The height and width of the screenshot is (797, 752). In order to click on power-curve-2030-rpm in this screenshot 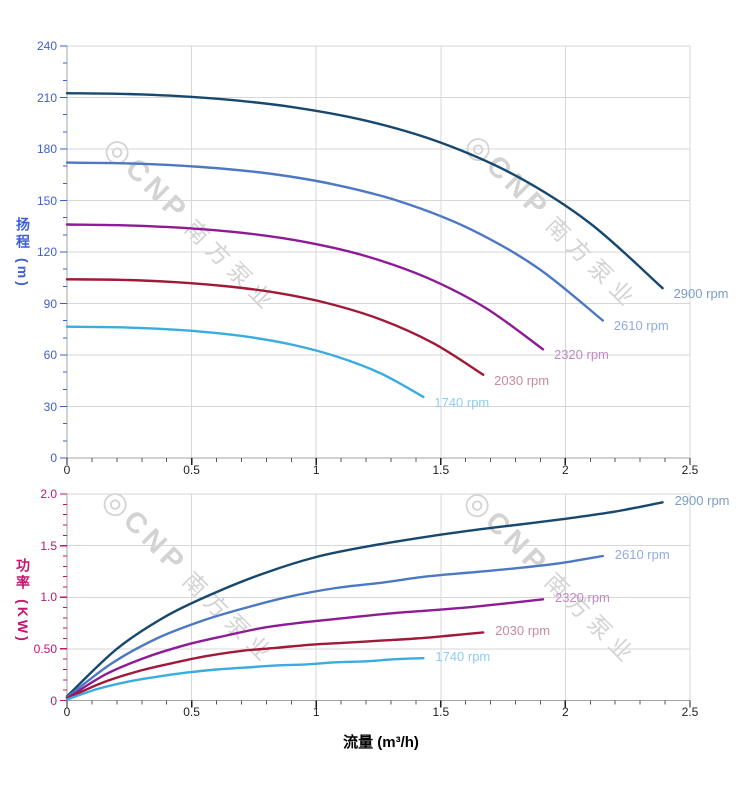, I will do `click(275, 665)`.